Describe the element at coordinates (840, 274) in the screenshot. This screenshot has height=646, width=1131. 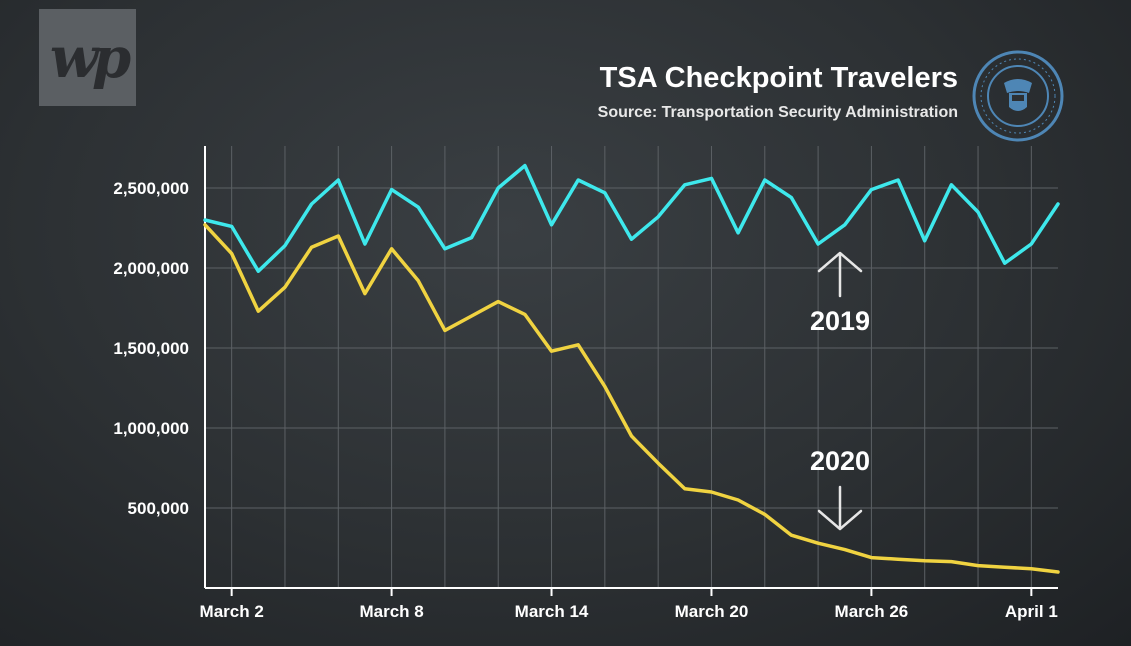
I see `arrow-up-icon` at that location.